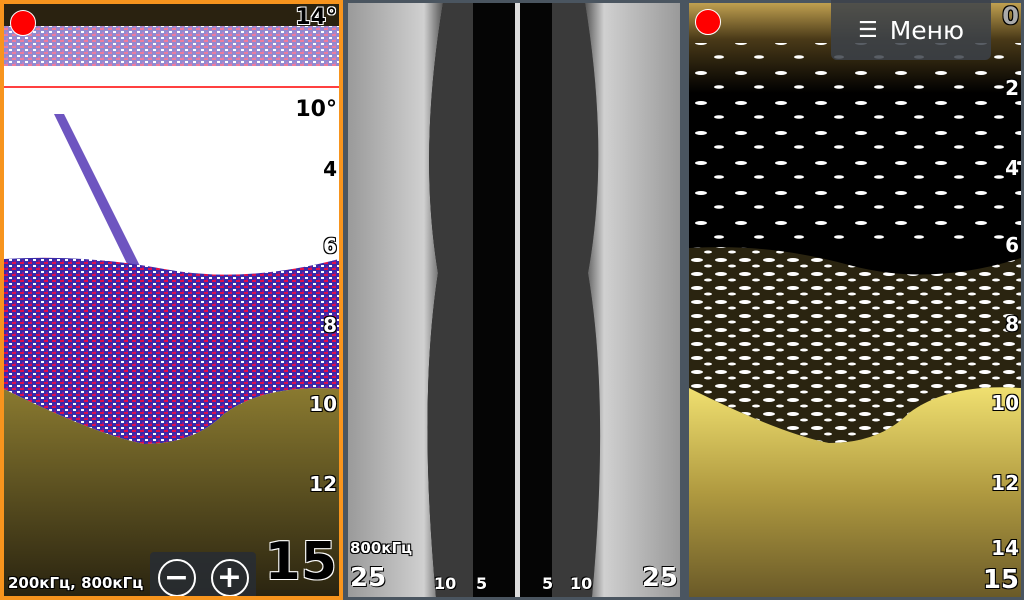  What do you see at coordinates (867, 30) in the screenshot?
I see `hamburger-icon: ☰` at bounding box center [867, 30].